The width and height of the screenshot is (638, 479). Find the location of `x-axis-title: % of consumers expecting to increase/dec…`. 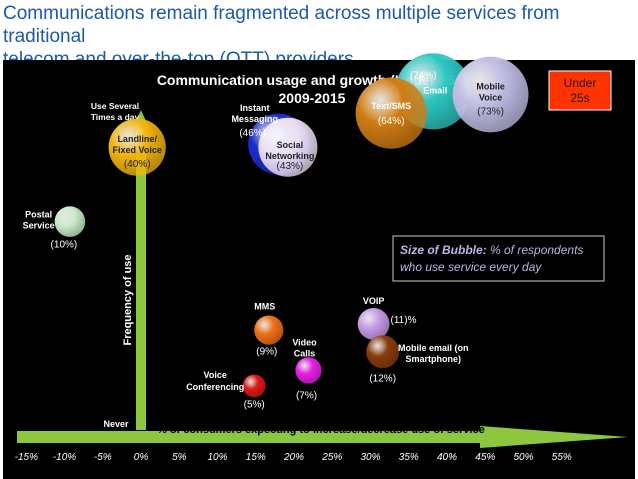

x-axis-title: % of consumers expecting to increase/dec… is located at coordinates (321, 430).